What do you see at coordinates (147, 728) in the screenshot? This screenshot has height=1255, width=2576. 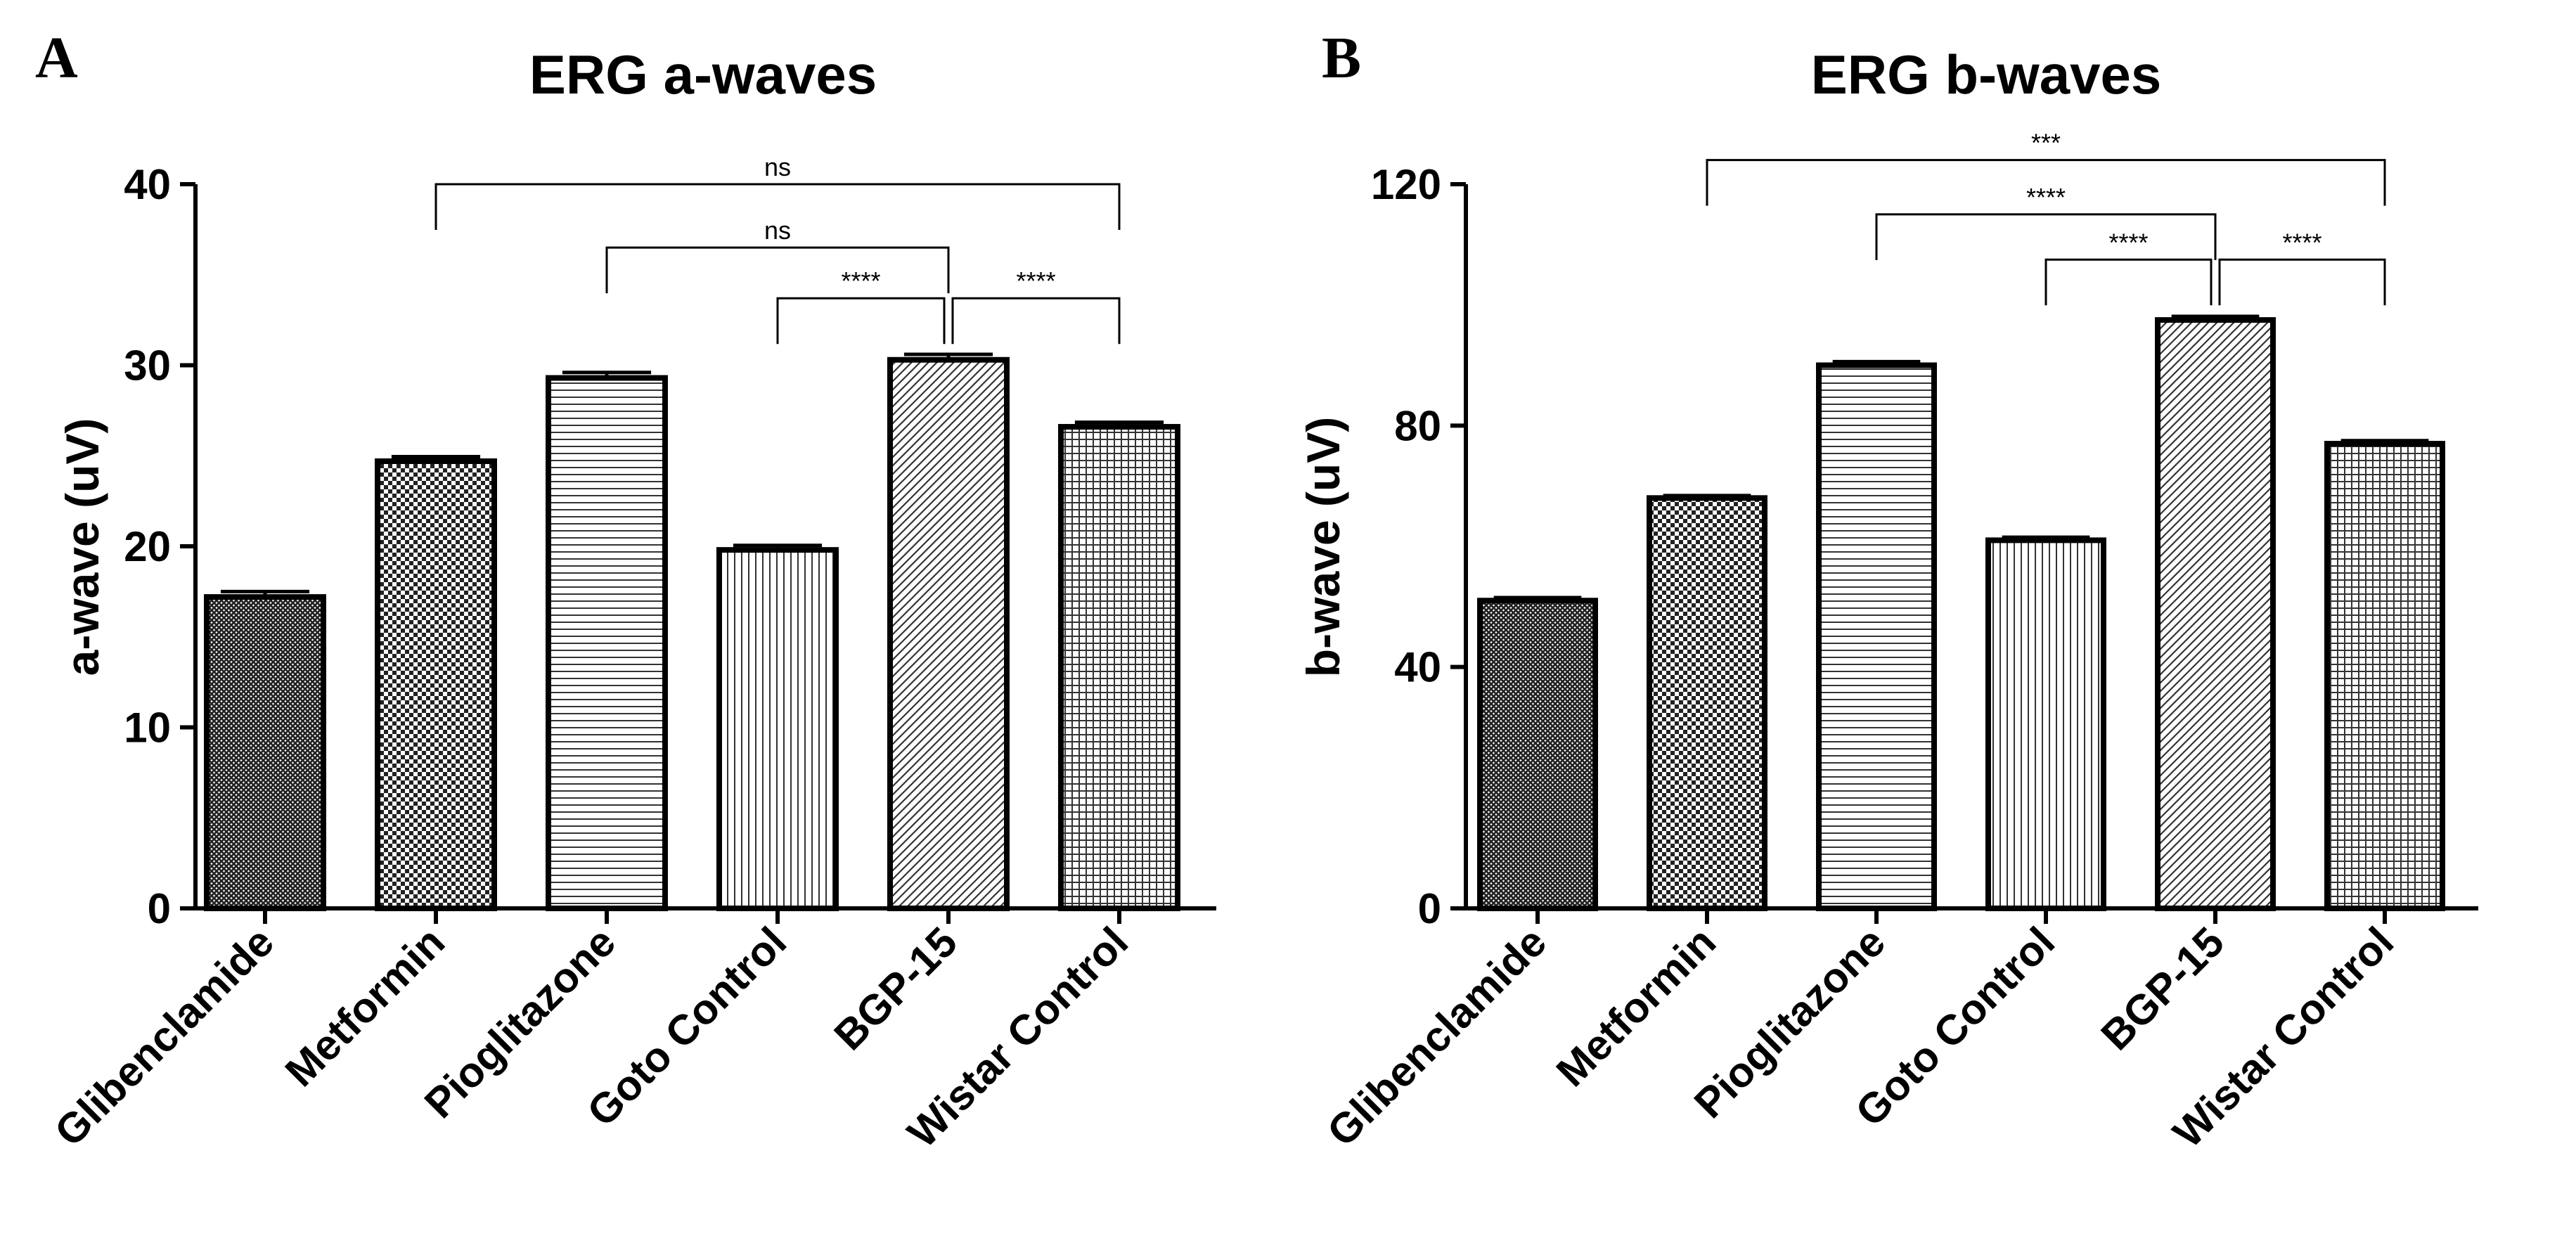 I see `y-tick-label-a: 10` at bounding box center [147, 728].